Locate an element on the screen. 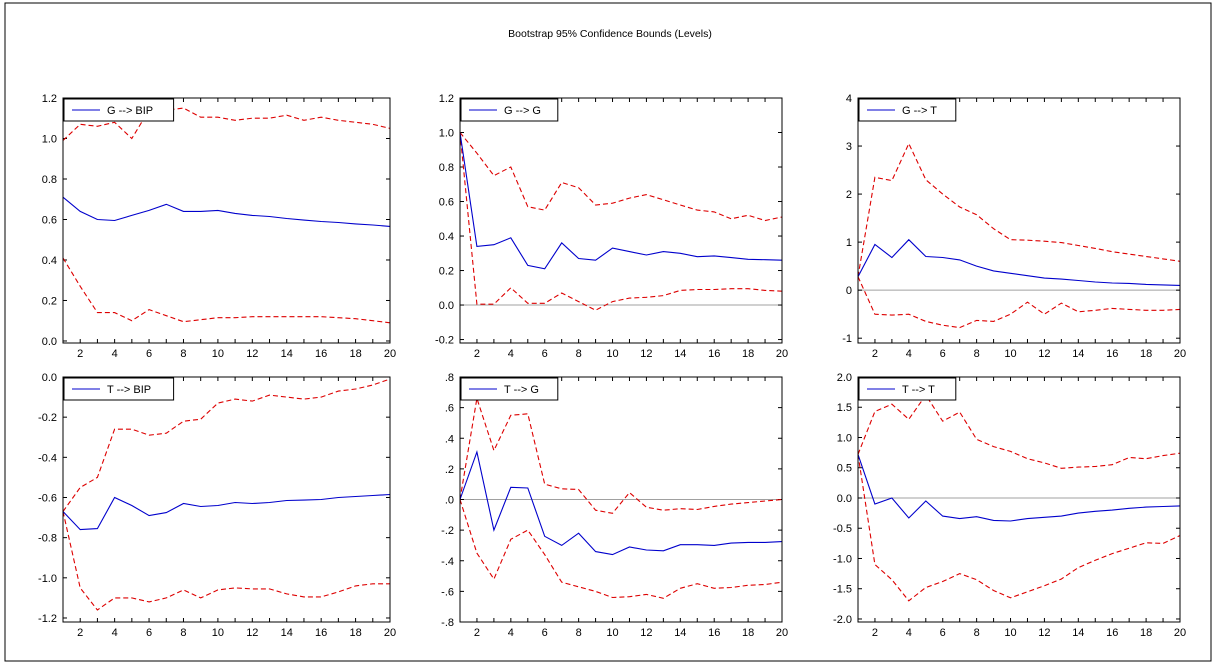 Image resolution: width=1216 pixels, height=671 pixels. y-tick-label: 0.5 is located at coordinates (844, 469).